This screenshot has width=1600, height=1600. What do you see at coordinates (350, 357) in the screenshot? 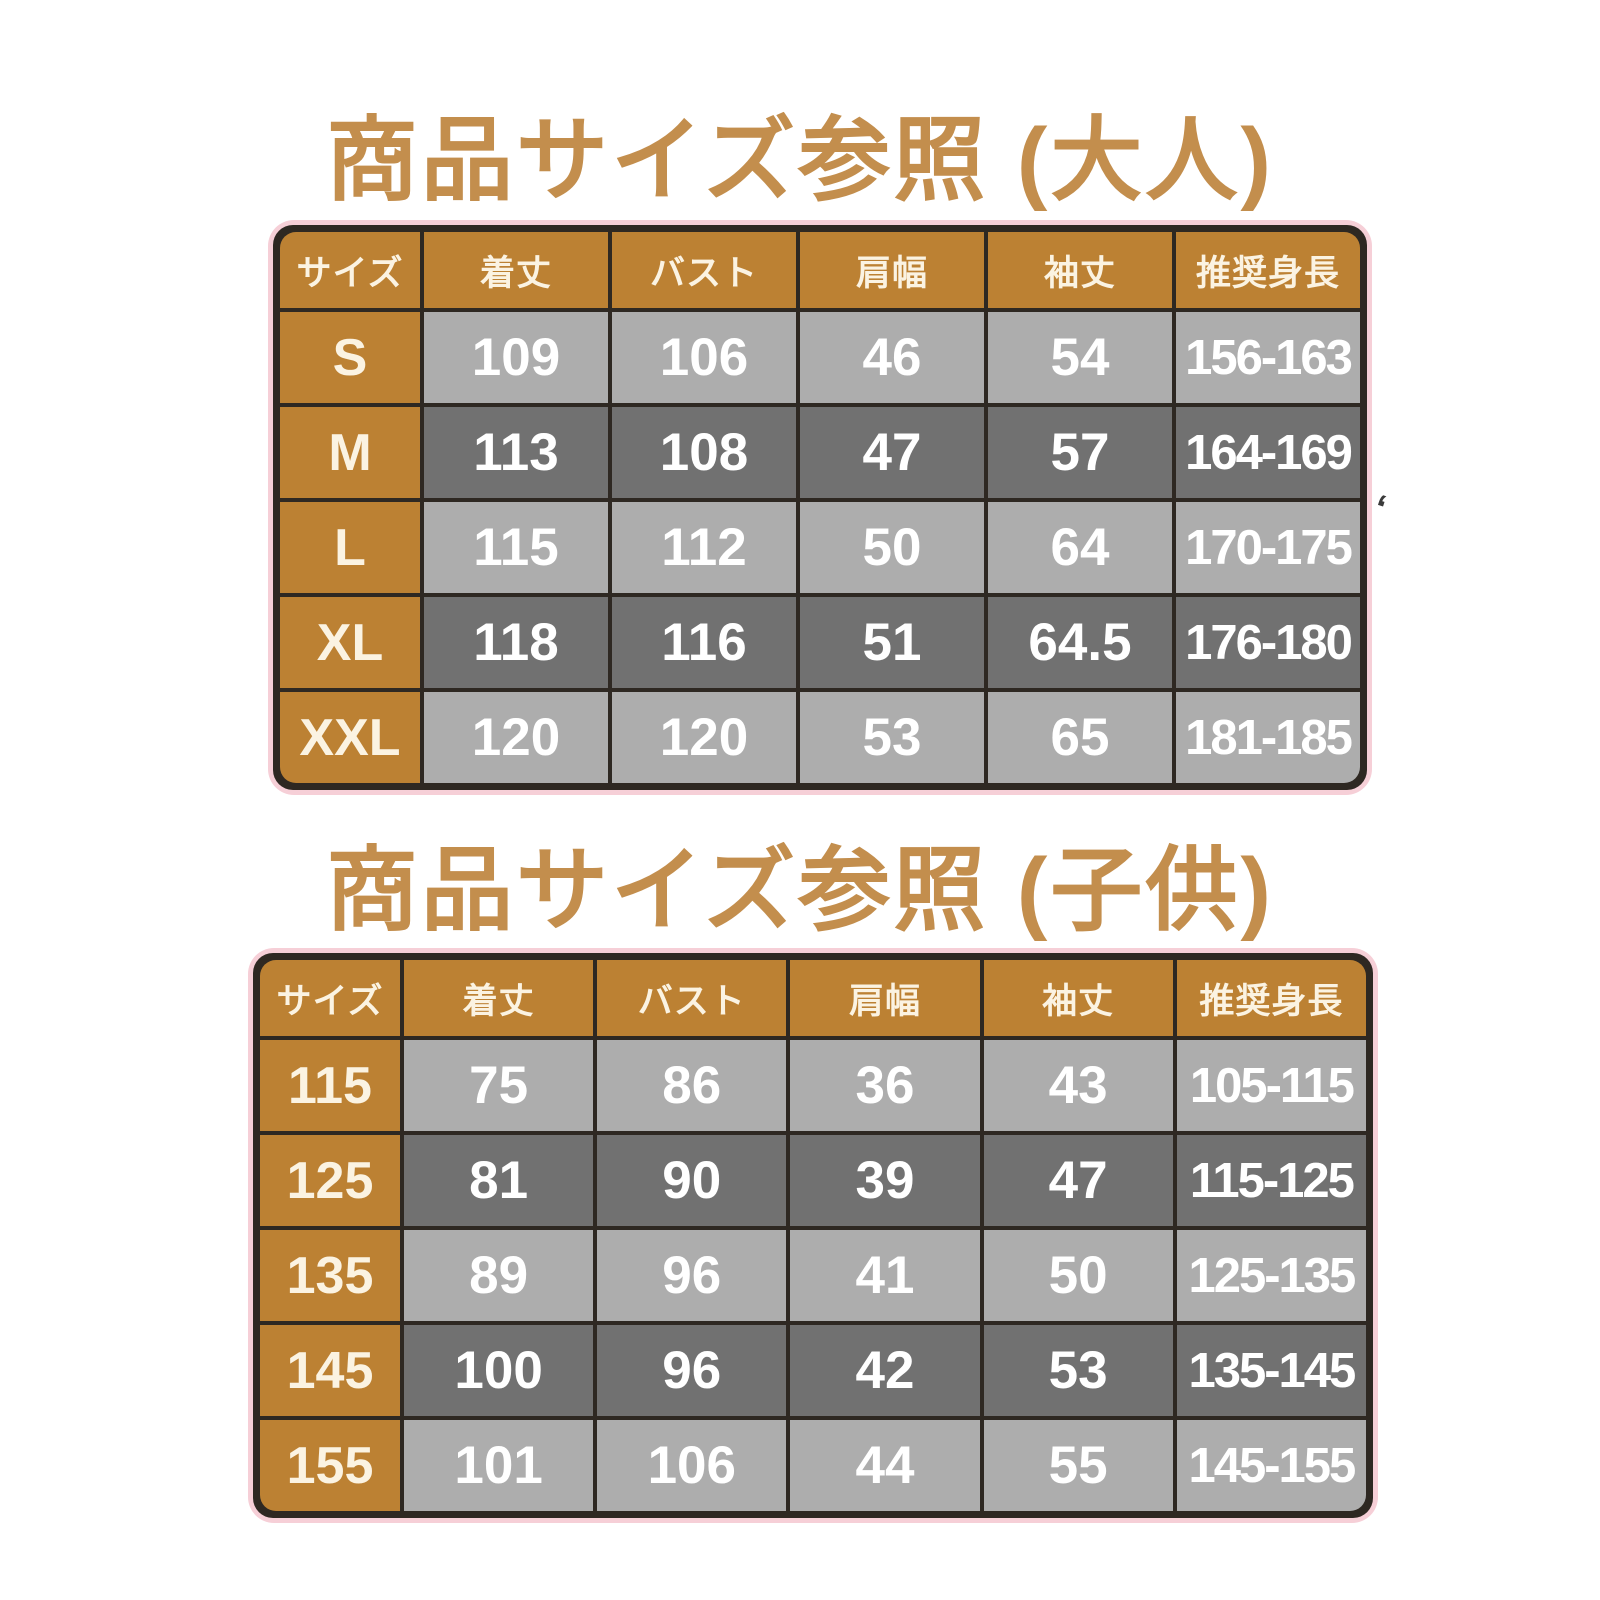
I see `size-label-cell: S` at bounding box center [350, 357].